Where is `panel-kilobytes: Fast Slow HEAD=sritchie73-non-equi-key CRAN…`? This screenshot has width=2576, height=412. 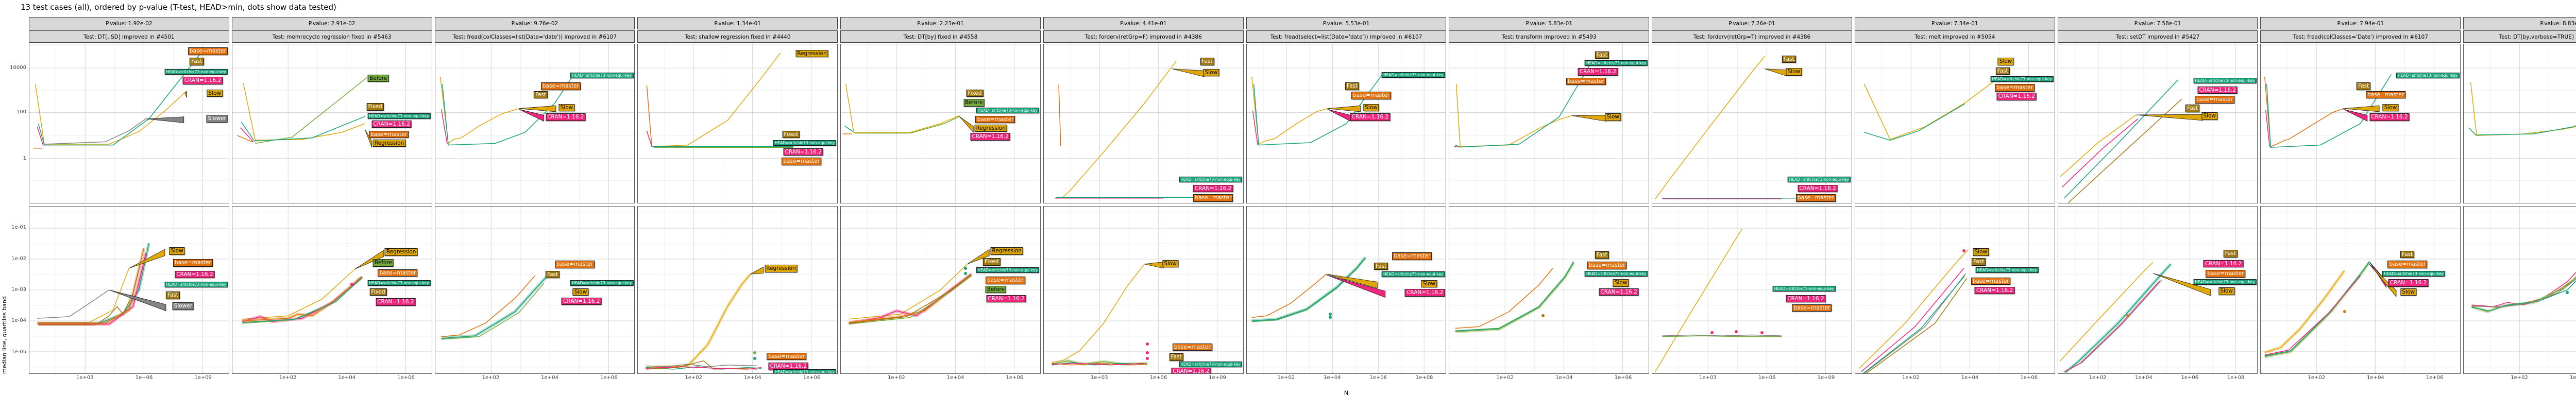 panel-kilobytes: Fast Slow HEAD=sritchie73-non-equi-key CRAN… is located at coordinates (1752, 123).